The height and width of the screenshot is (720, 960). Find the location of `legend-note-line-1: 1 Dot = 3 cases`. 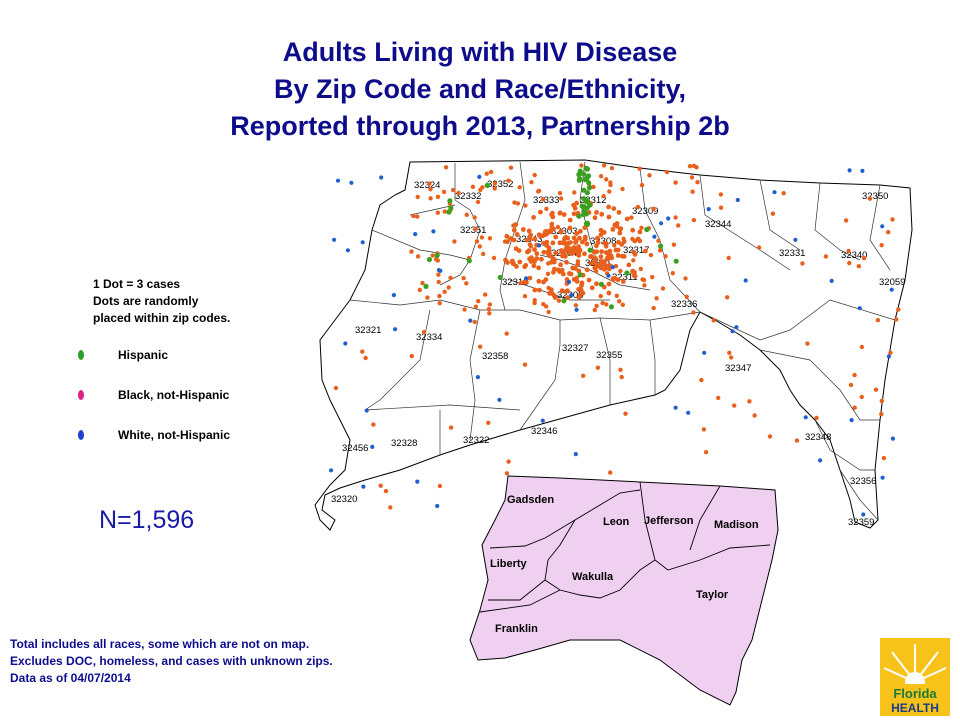

legend-note-line-1: 1 Dot = 3 cases is located at coordinates (137, 284).